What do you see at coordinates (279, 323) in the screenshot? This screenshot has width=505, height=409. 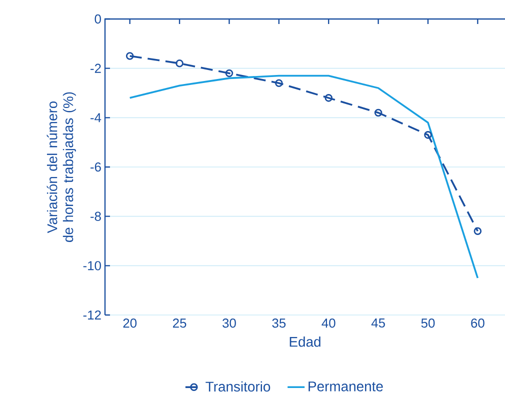 I see `x-tick-label: 35` at bounding box center [279, 323].